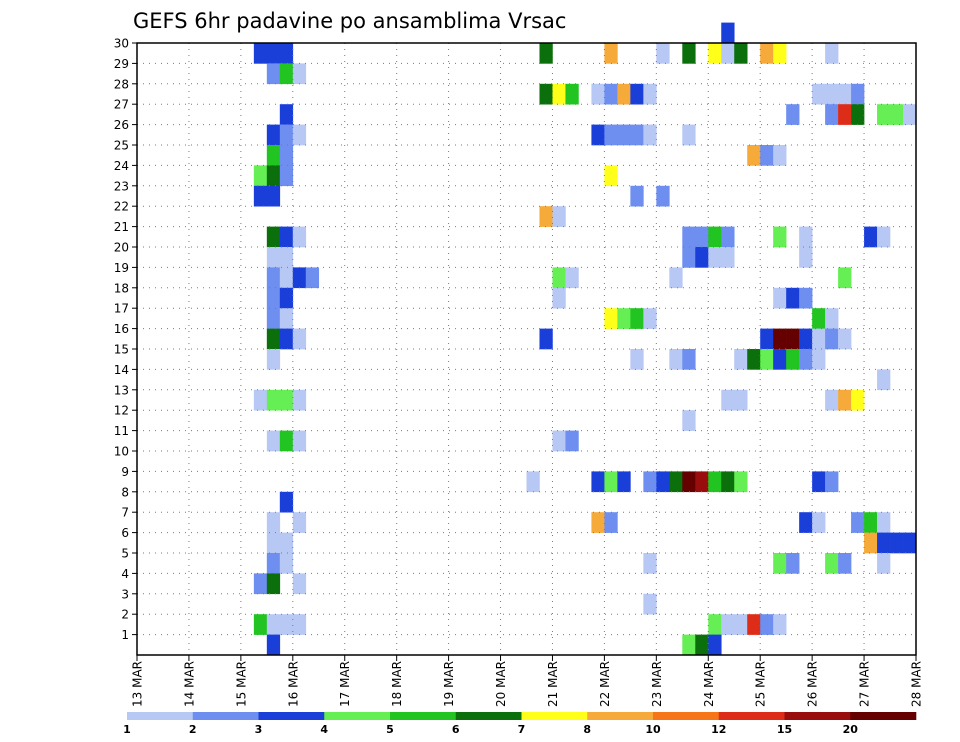 Image resolution: width=960 pixels, height=742 pixels. I want to click on colorbar-label: 4, so click(324, 729).